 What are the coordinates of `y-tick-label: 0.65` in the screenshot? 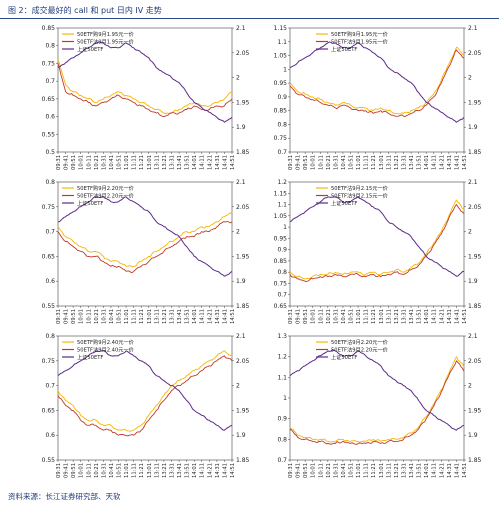 It's located at (281, 306).